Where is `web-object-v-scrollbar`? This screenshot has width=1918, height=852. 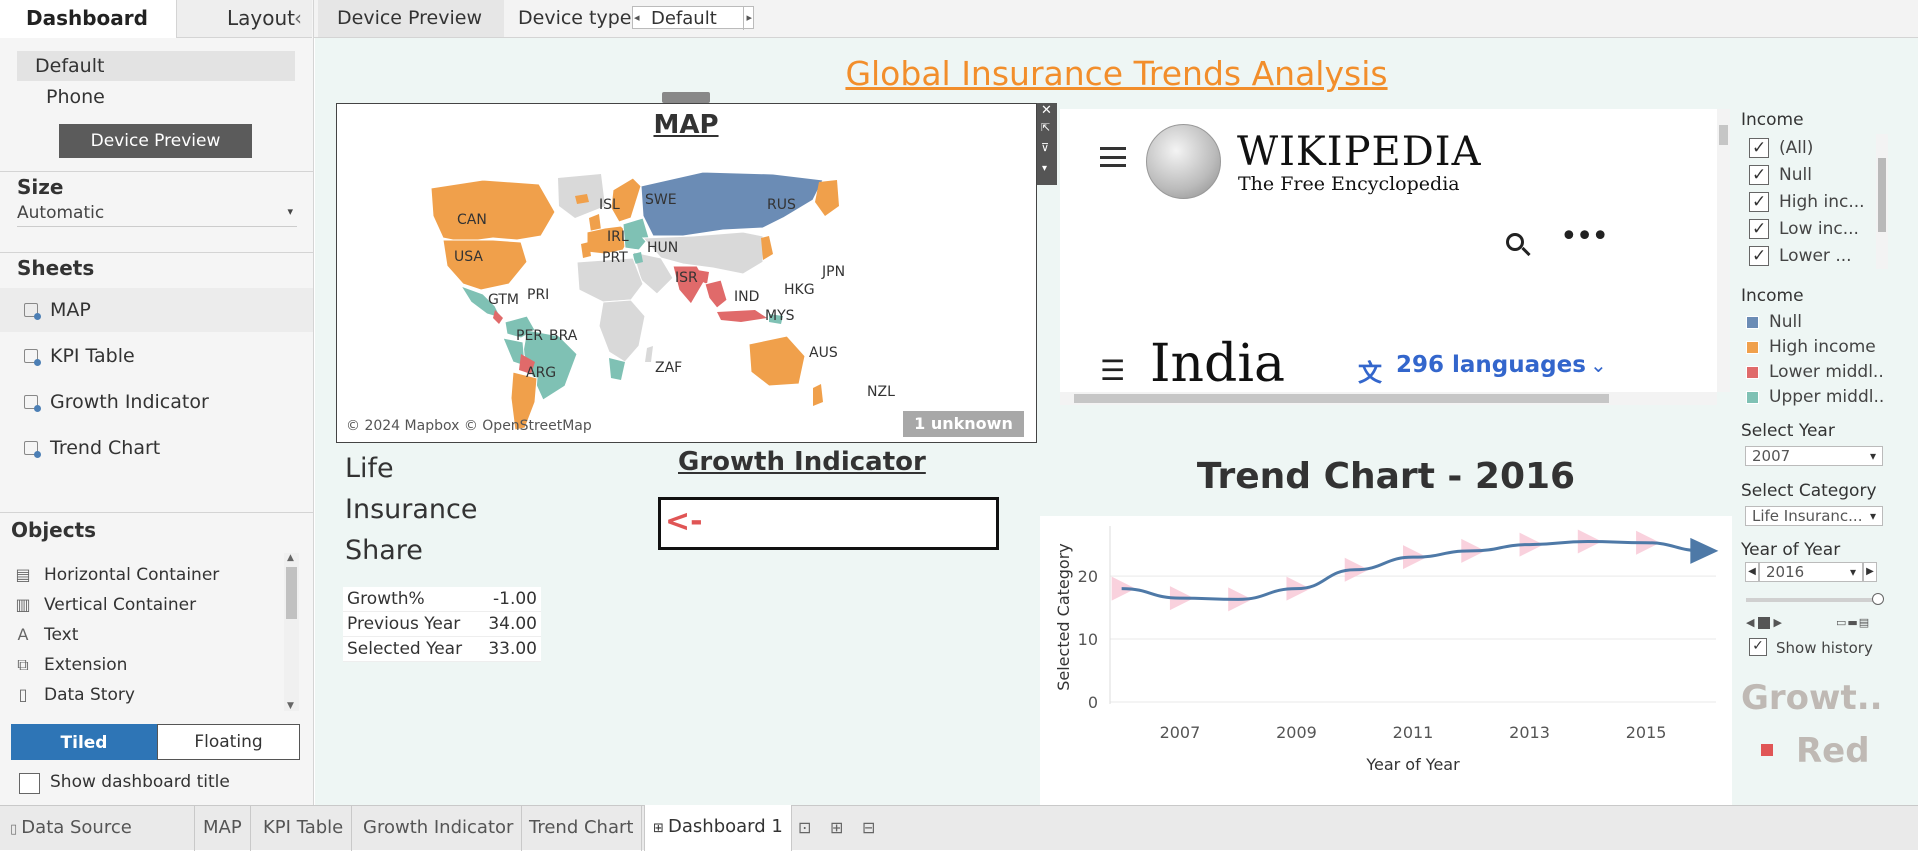
web-object-v-scrollbar is located at coordinates (1723, 250).